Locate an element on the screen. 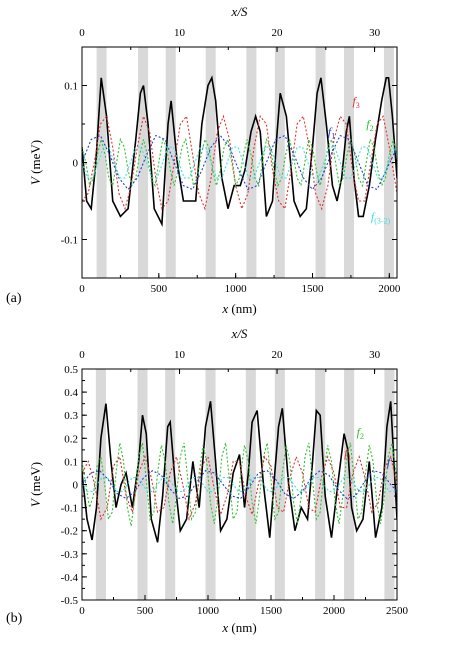 This screenshot has width=463, height=664. y-tick-label: 0.4 is located at coordinates (71, 393).